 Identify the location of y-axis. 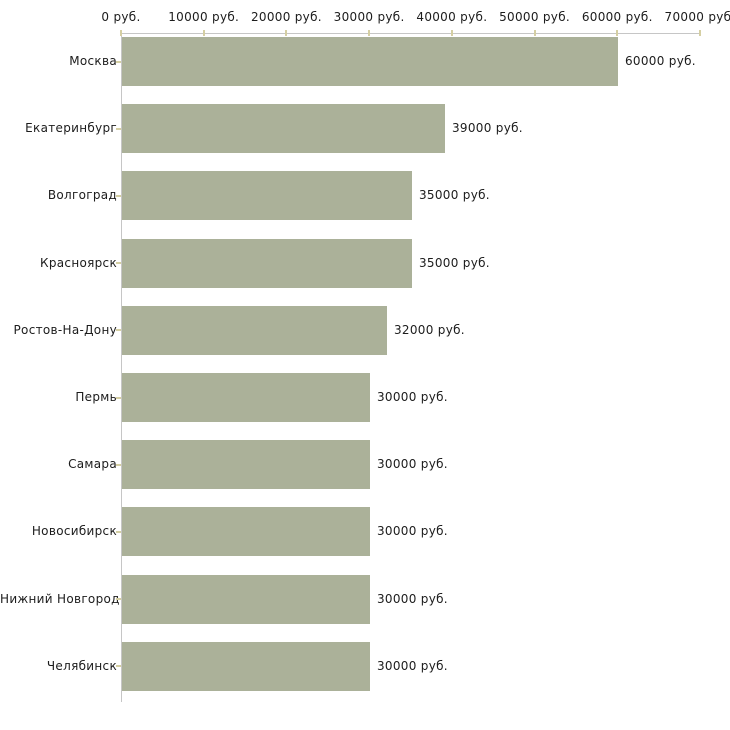
(121, 367).